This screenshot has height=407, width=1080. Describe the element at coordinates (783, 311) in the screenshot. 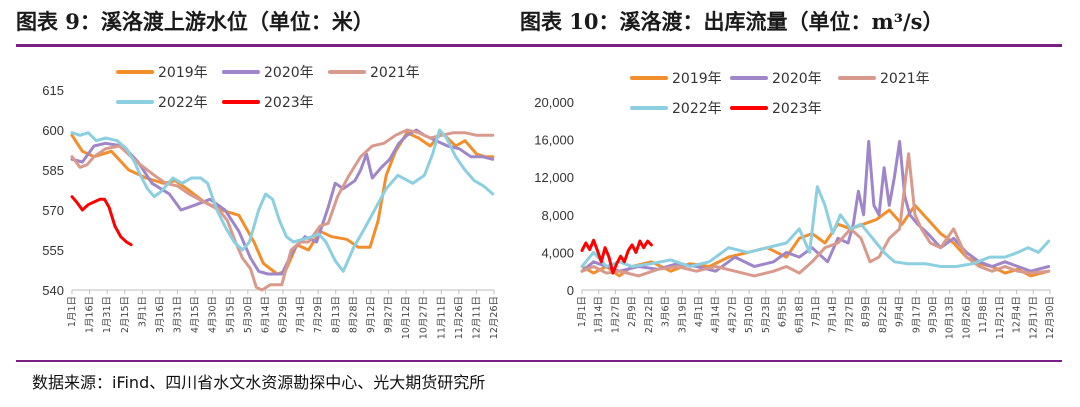

I see `x-tick-label: 6月5日` at that location.